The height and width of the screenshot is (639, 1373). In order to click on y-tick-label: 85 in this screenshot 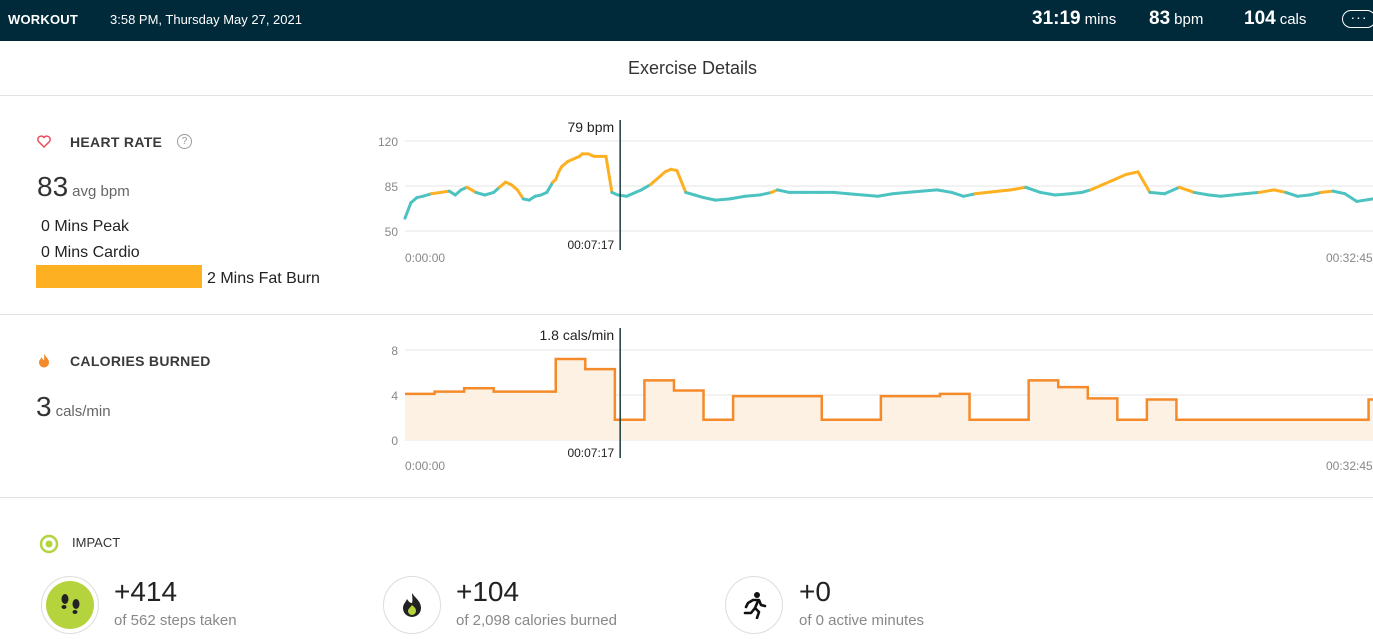, I will do `click(392, 187)`.